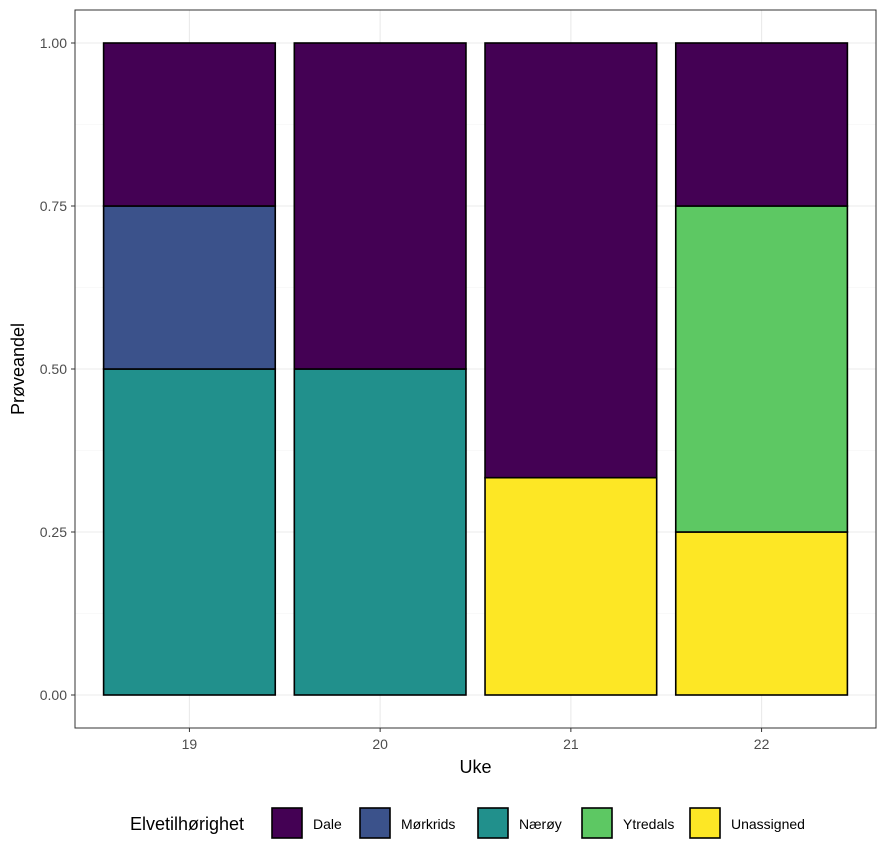 Image resolution: width=887 pixels, height=860 pixels. What do you see at coordinates (768, 824) in the screenshot?
I see `legend-label-unassigned: Unassigned` at bounding box center [768, 824].